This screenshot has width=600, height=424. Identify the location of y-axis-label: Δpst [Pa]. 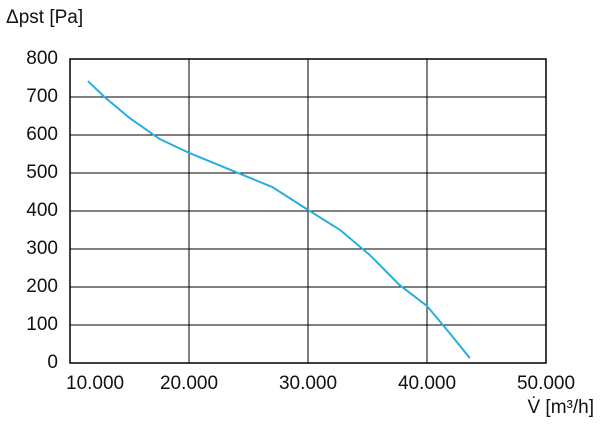
(44, 17).